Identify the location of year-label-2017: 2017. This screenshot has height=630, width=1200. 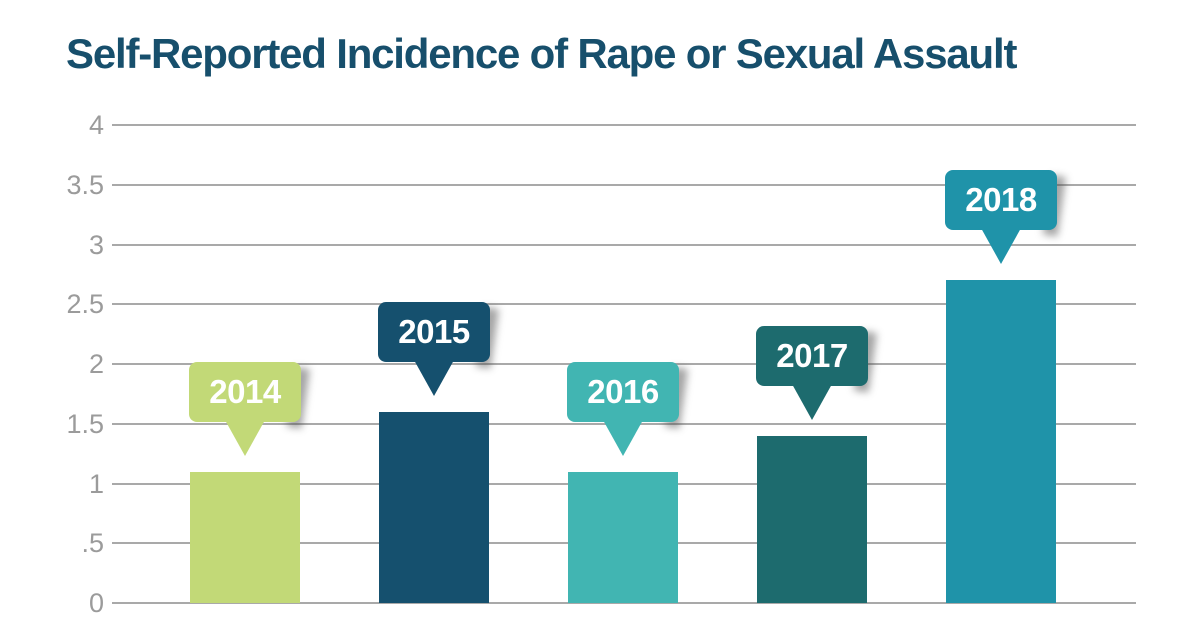
(812, 355).